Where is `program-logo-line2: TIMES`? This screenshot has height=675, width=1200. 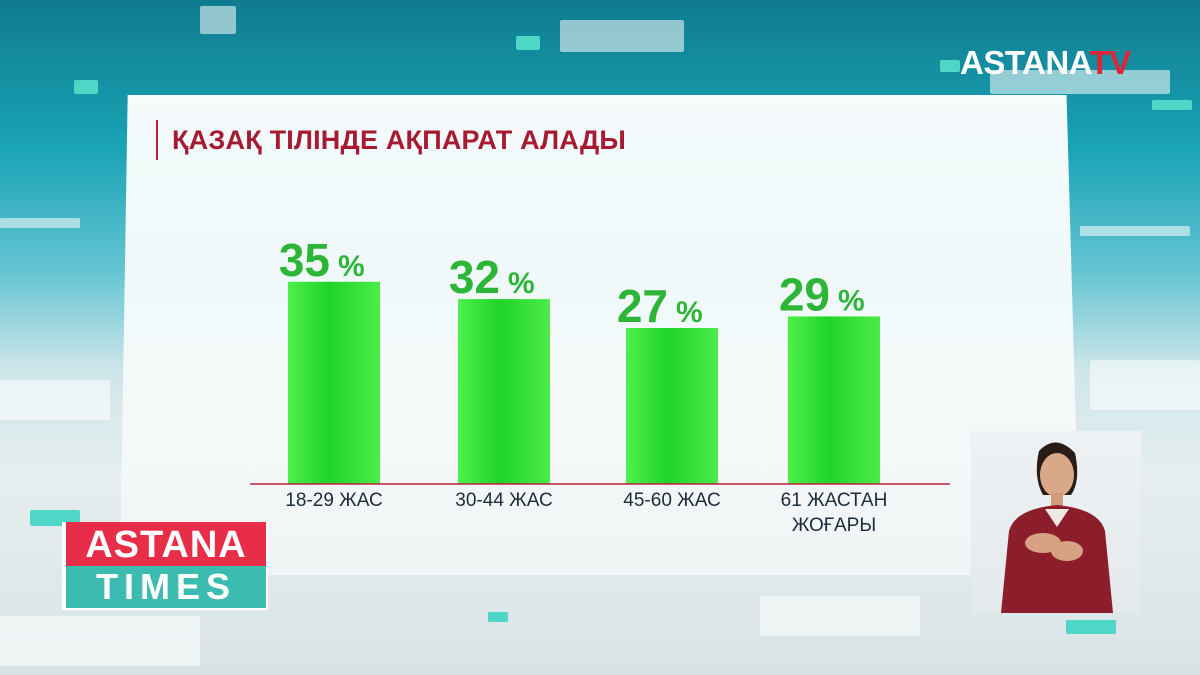
program-logo-line2: TIMES is located at coordinates (166, 587).